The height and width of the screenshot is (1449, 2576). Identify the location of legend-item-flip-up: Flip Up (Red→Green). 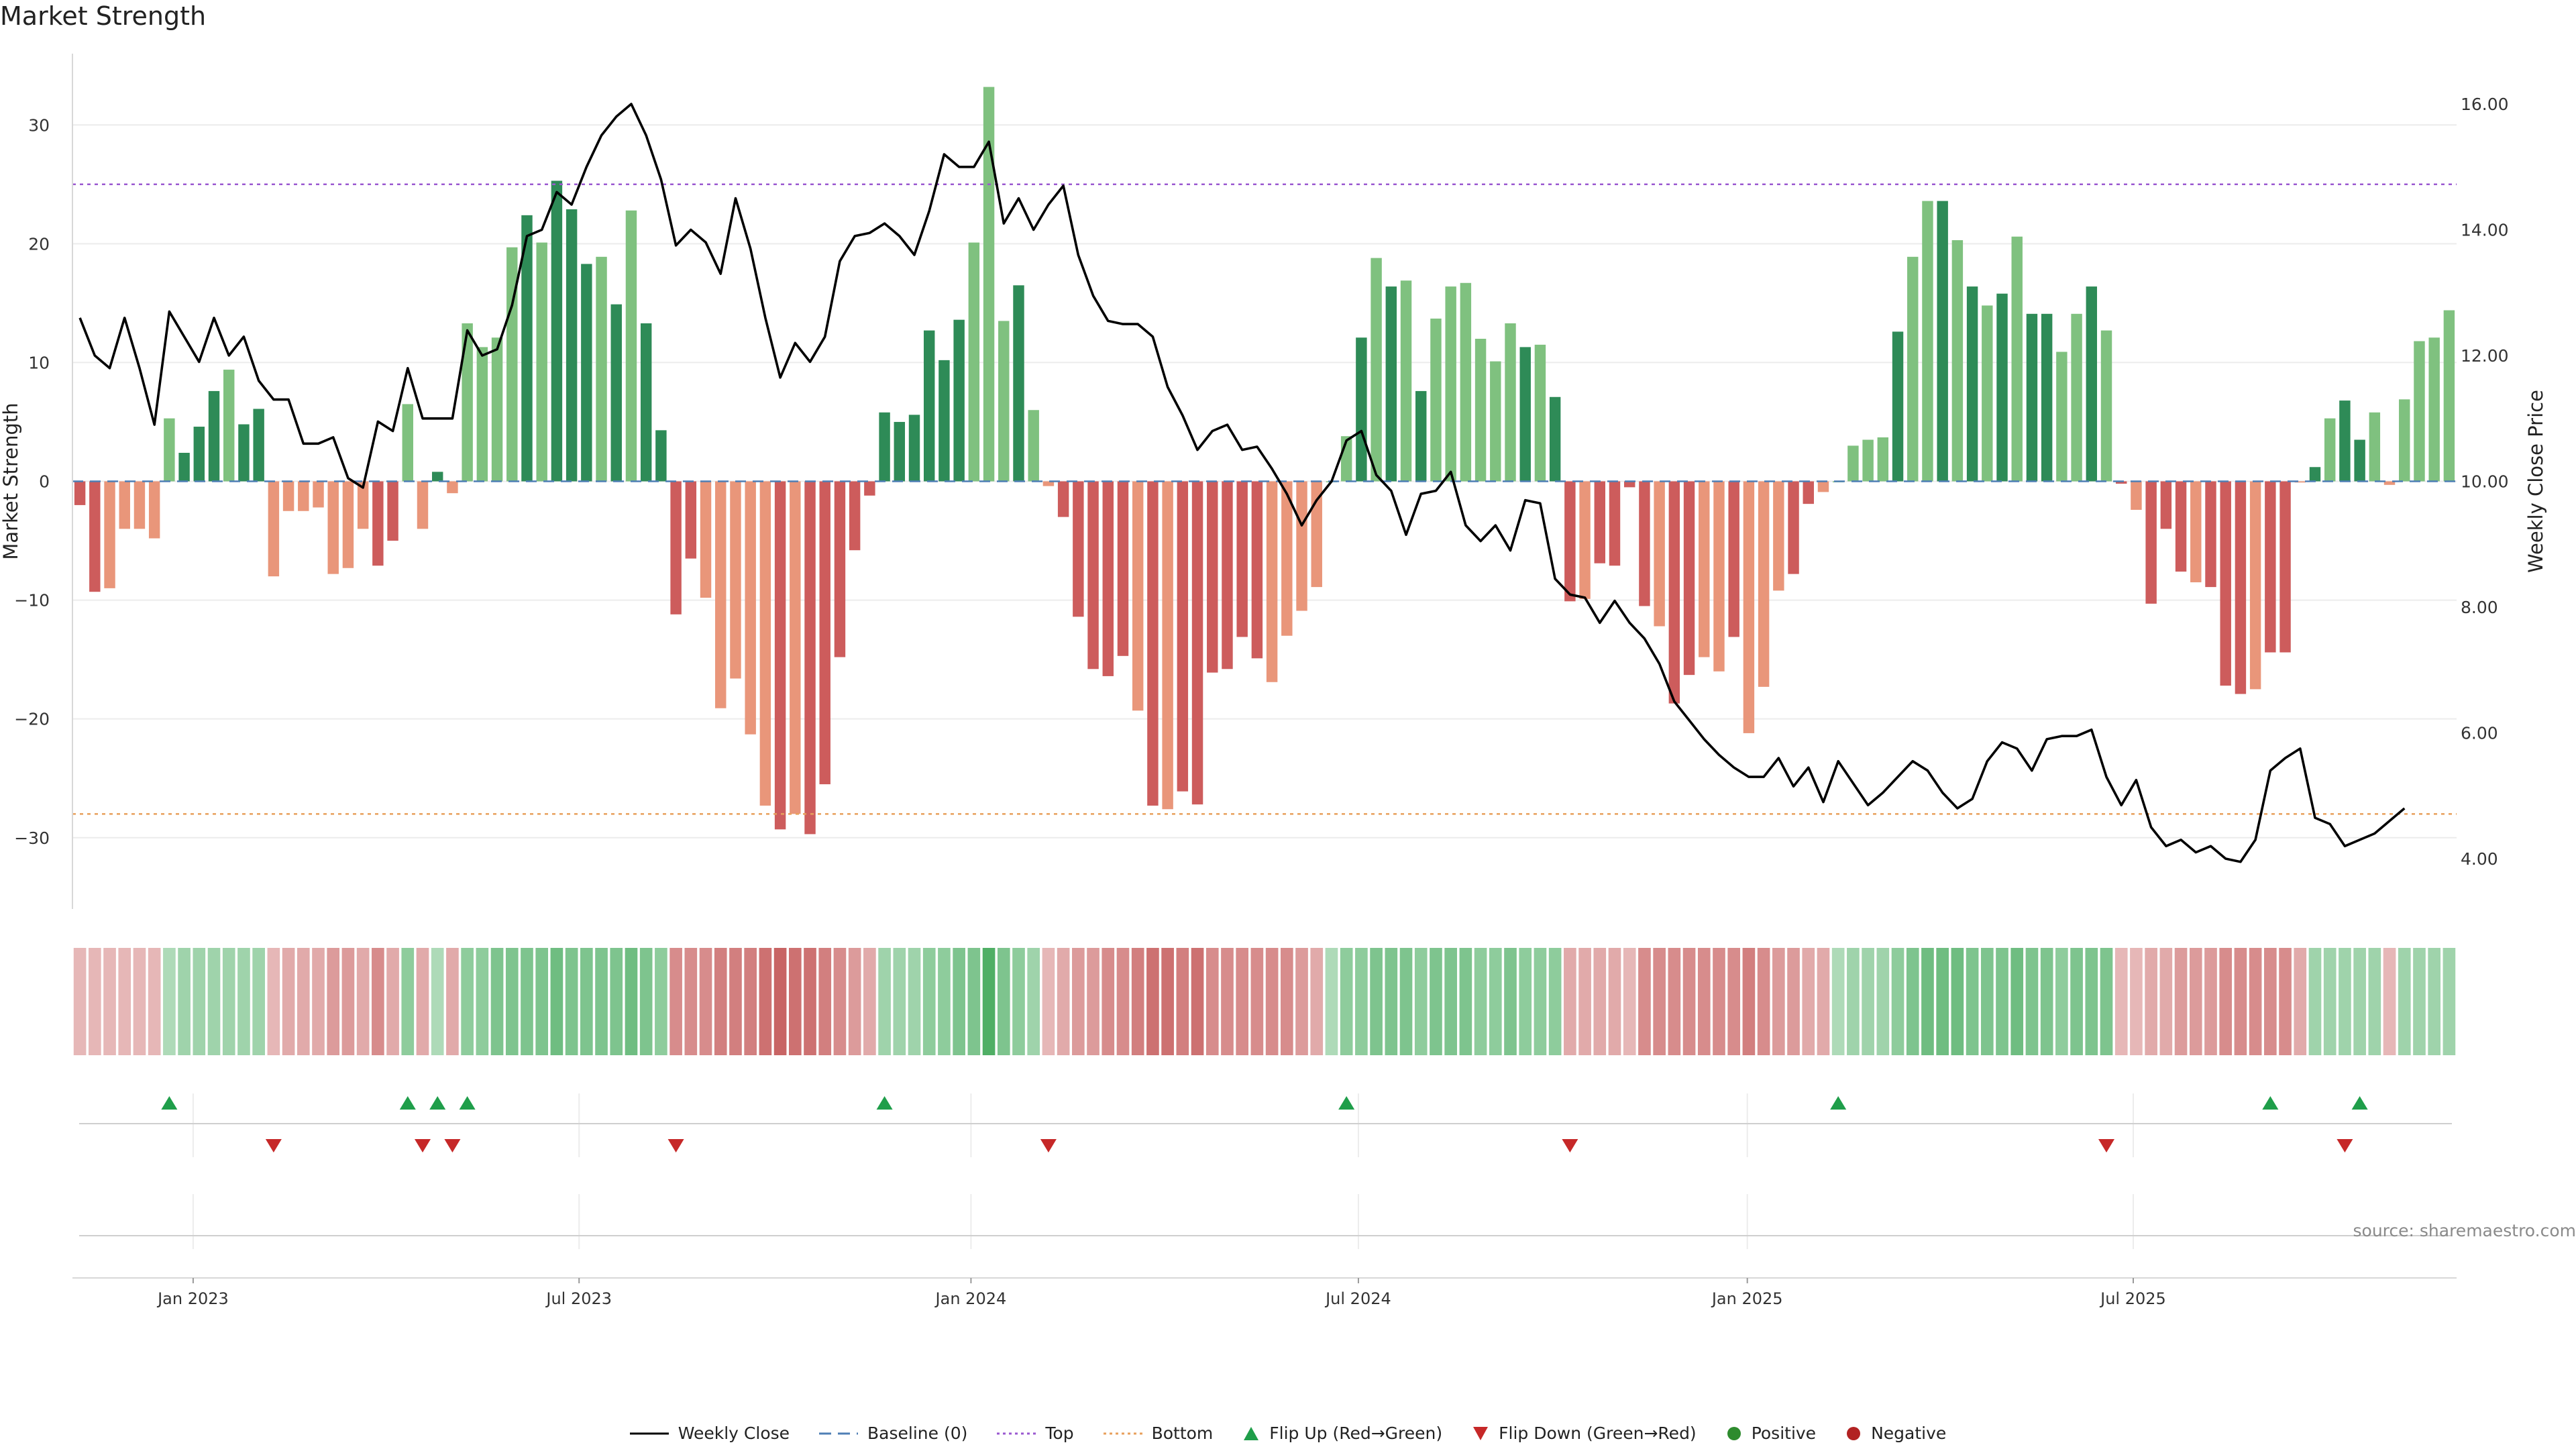
(1342, 1433).